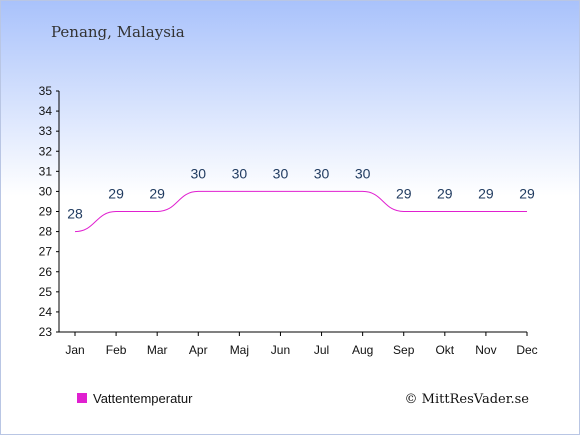  I want to click on x-tick-label: Jan, so click(74, 350).